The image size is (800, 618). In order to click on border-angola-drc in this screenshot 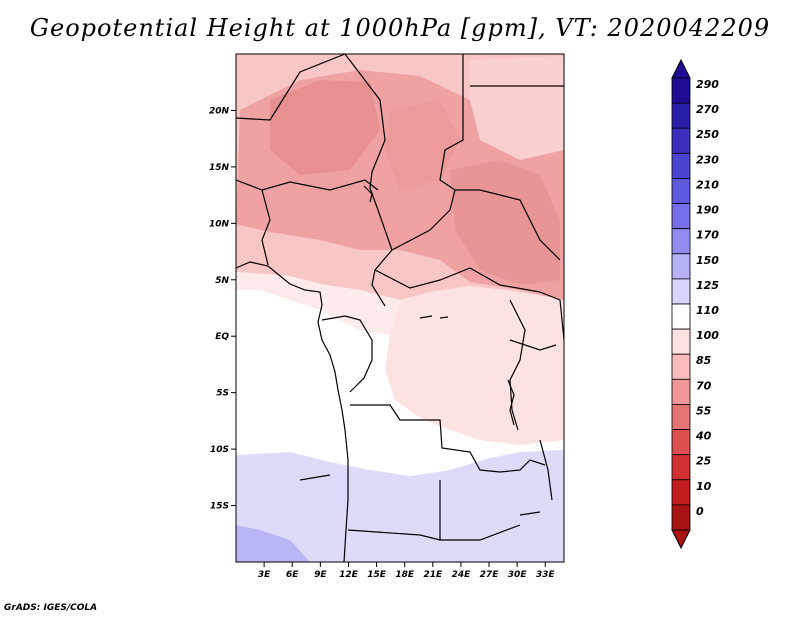, I will do `click(425, 438)`.